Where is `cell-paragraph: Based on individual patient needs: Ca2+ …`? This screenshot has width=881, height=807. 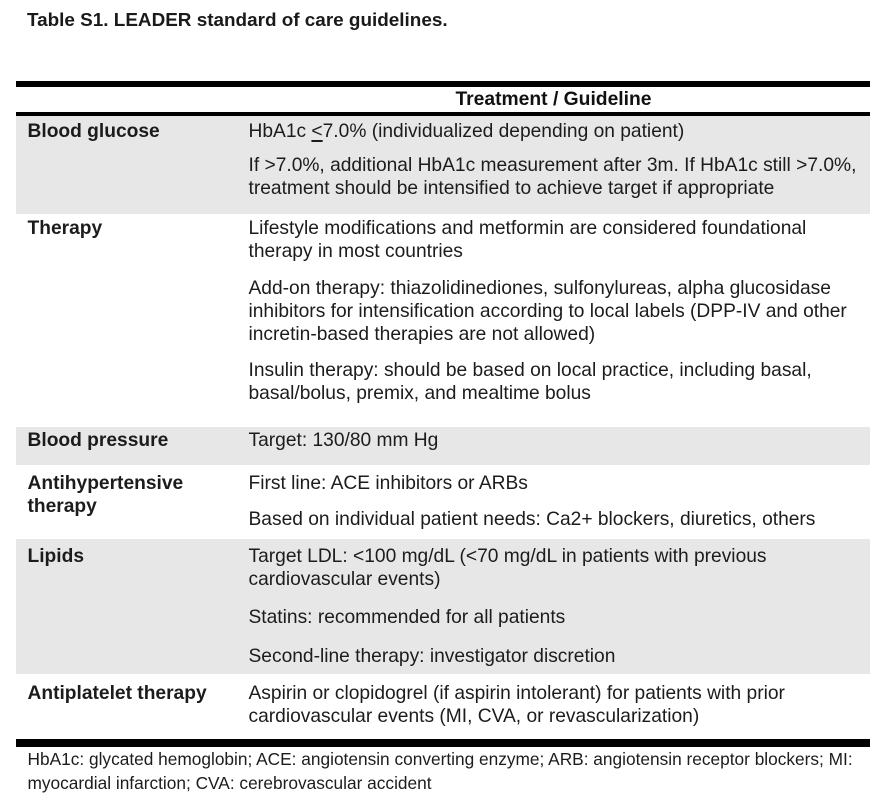
cell-paragraph: Based on individual patient needs: Ca2+ … is located at coordinates (532, 519).